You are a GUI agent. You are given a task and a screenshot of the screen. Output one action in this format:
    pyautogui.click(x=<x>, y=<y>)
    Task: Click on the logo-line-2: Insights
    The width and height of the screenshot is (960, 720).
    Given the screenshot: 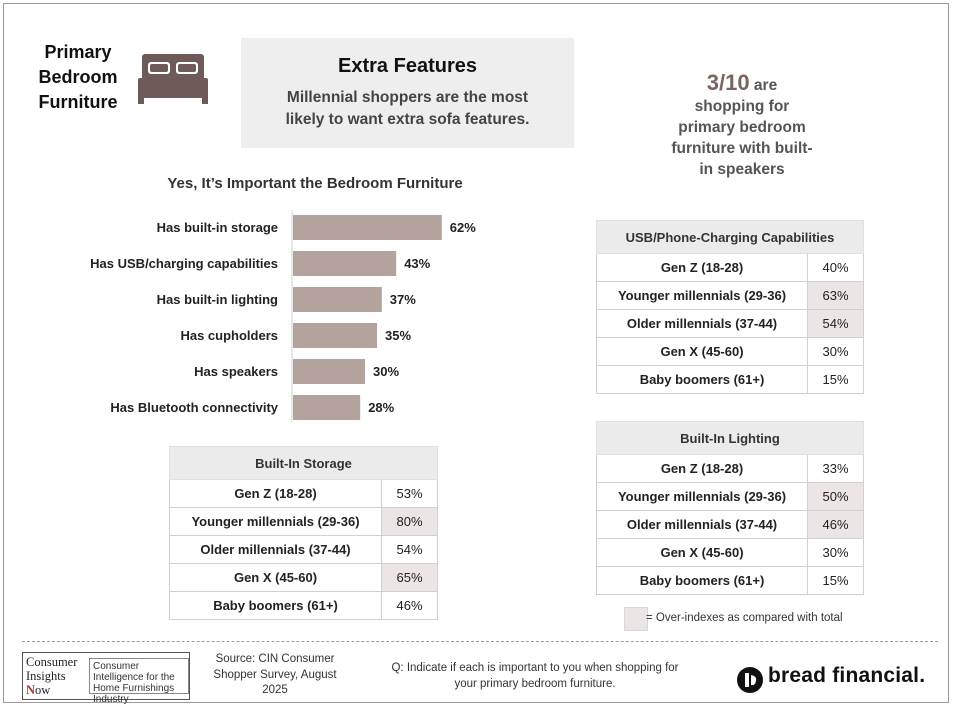 What is the action you would take?
    pyautogui.click(x=46, y=676)
    